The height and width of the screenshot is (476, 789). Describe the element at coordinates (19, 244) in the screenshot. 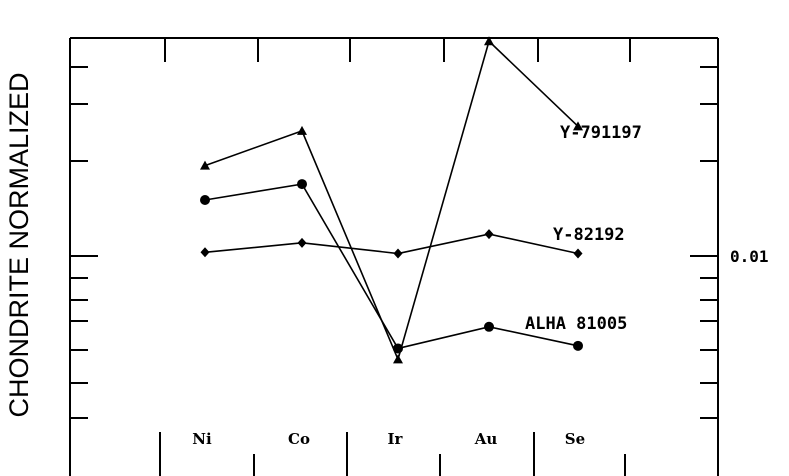

I see `y-axis-label: CHONDRITE NORMALIZED` at that location.